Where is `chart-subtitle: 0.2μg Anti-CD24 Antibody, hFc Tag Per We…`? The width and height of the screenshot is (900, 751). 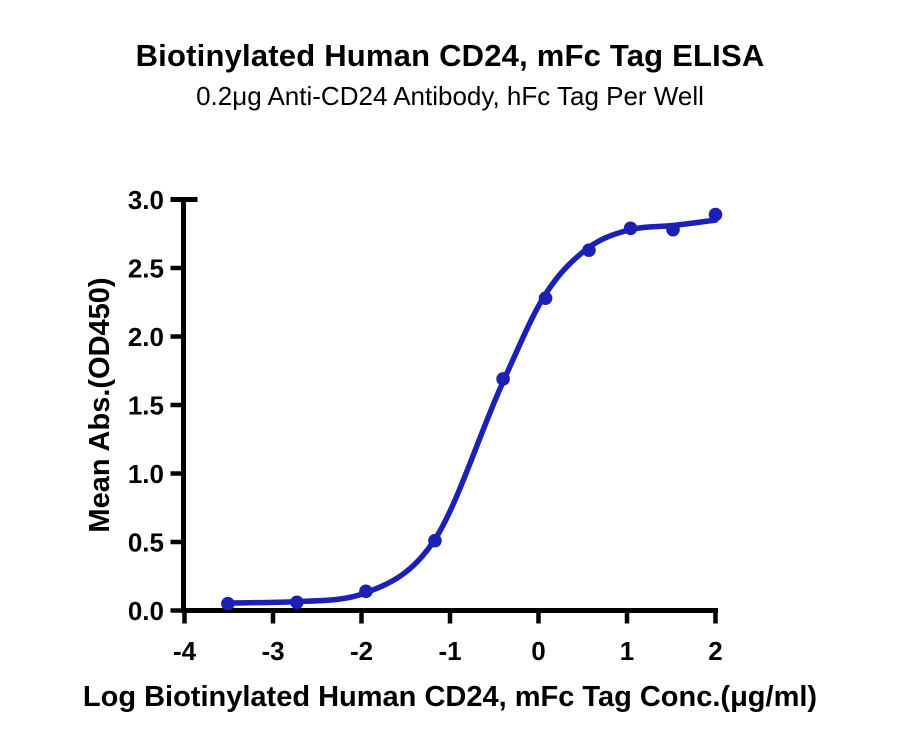 chart-subtitle: 0.2μg Anti-CD24 Antibody, hFc Tag Per We… is located at coordinates (450, 96).